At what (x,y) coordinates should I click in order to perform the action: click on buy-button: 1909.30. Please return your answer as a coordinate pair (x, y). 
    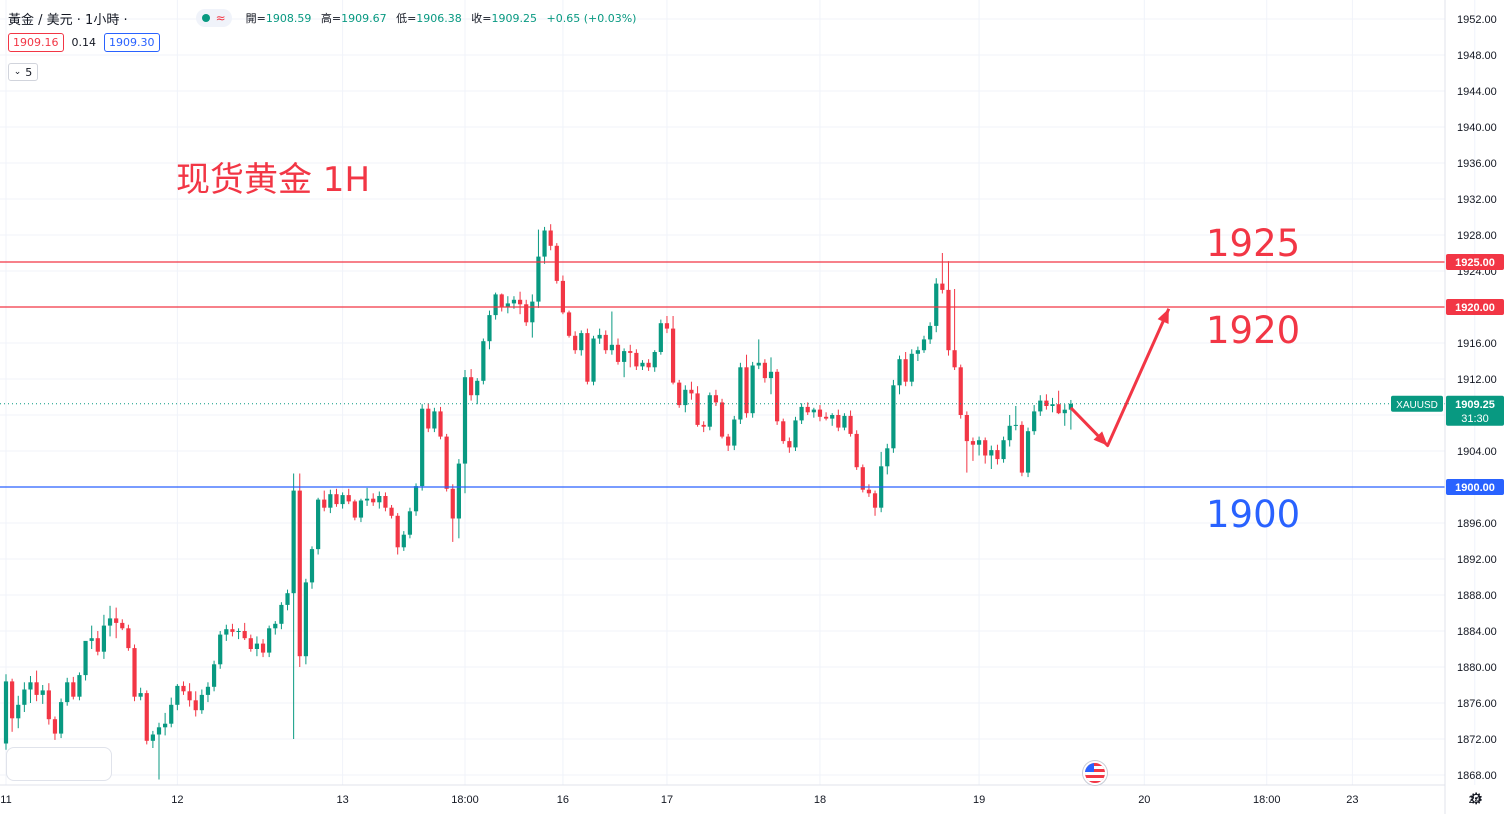
    Looking at the image, I should click on (132, 42).